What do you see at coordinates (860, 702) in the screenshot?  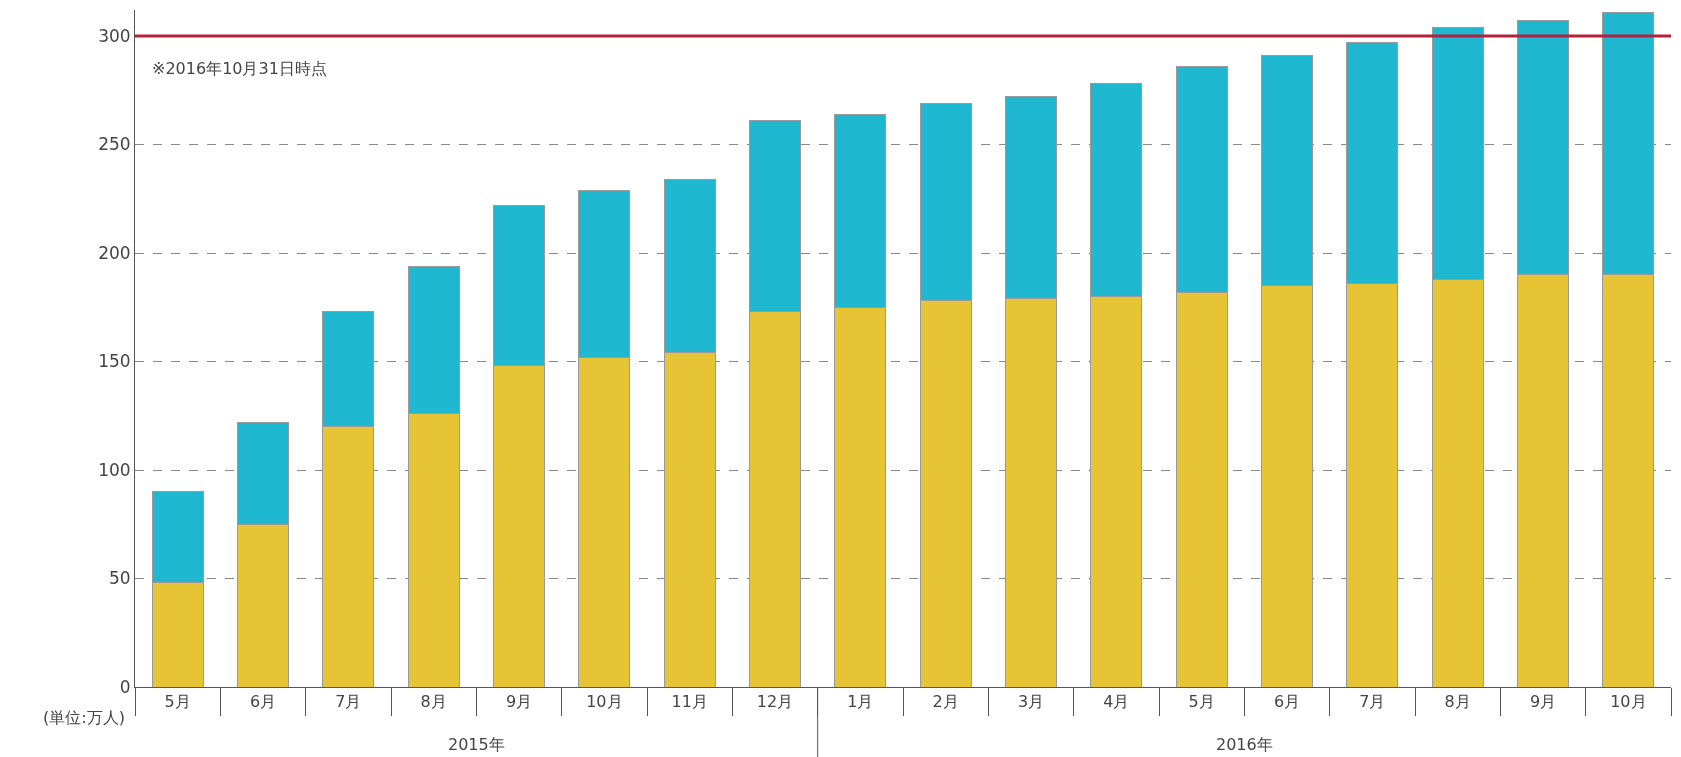 I see `x-tick-label: 1月` at bounding box center [860, 702].